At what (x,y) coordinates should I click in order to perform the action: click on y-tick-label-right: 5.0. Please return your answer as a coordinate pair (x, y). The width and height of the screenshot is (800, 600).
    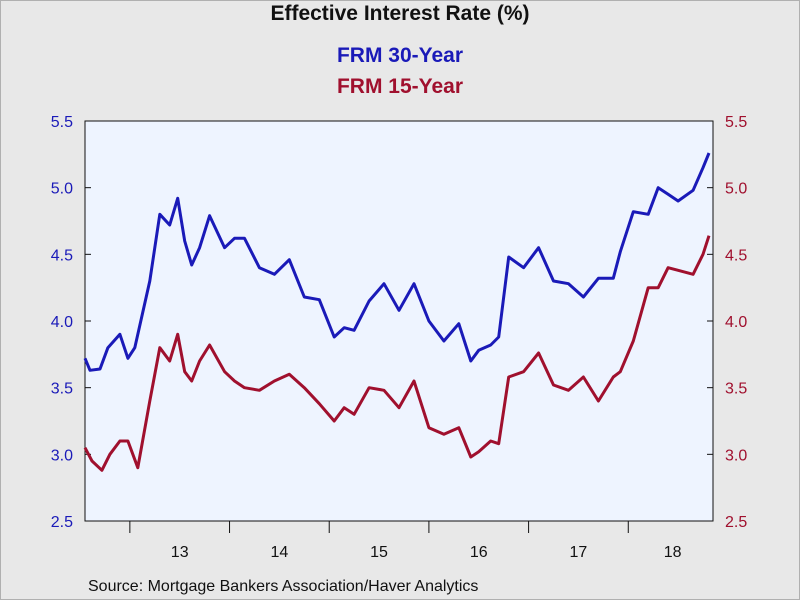
    Looking at the image, I should click on (736, 189).